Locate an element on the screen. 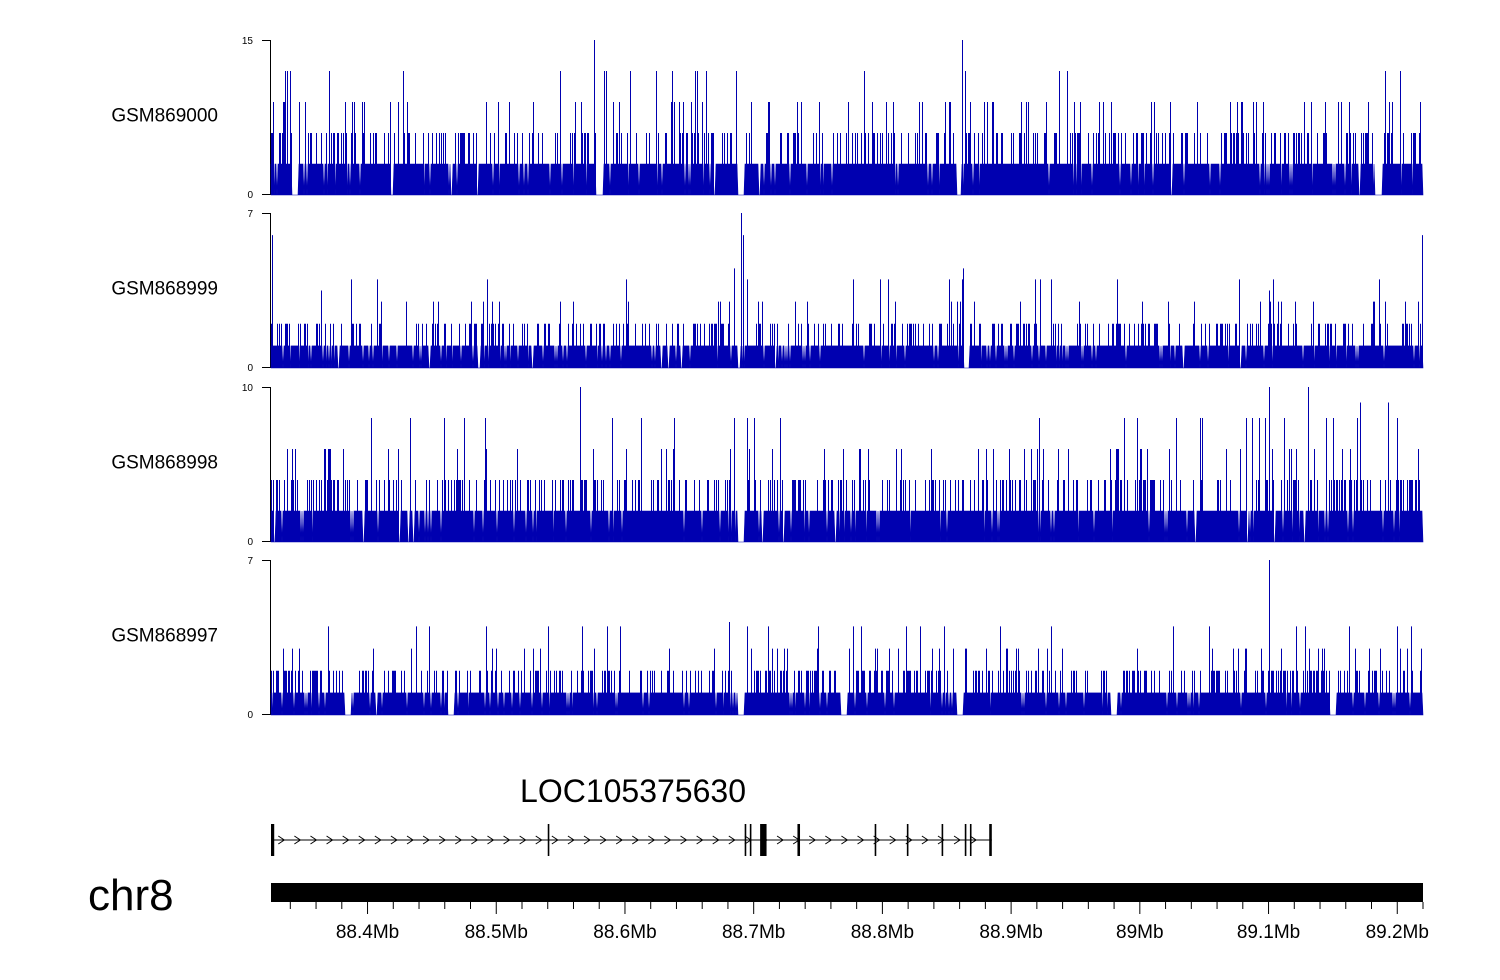  axis-tick-label: 88.9Mb is located at coordinates (1010, 932).